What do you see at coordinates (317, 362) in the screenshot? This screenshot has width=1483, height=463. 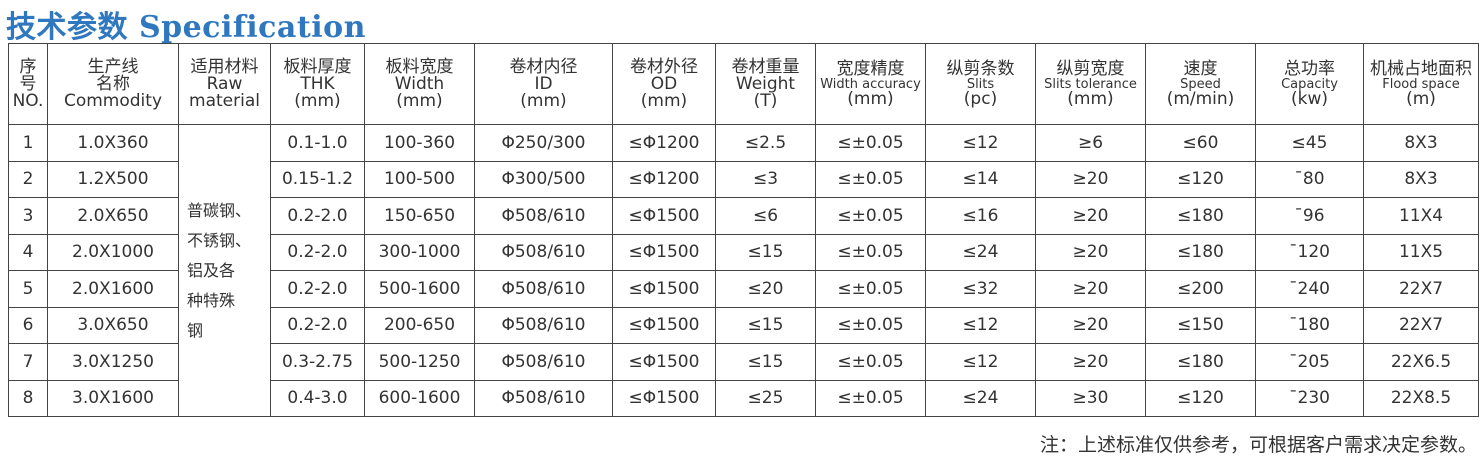 I see `table-cell: 0.3-2.75` at bounding box center [317, 362].